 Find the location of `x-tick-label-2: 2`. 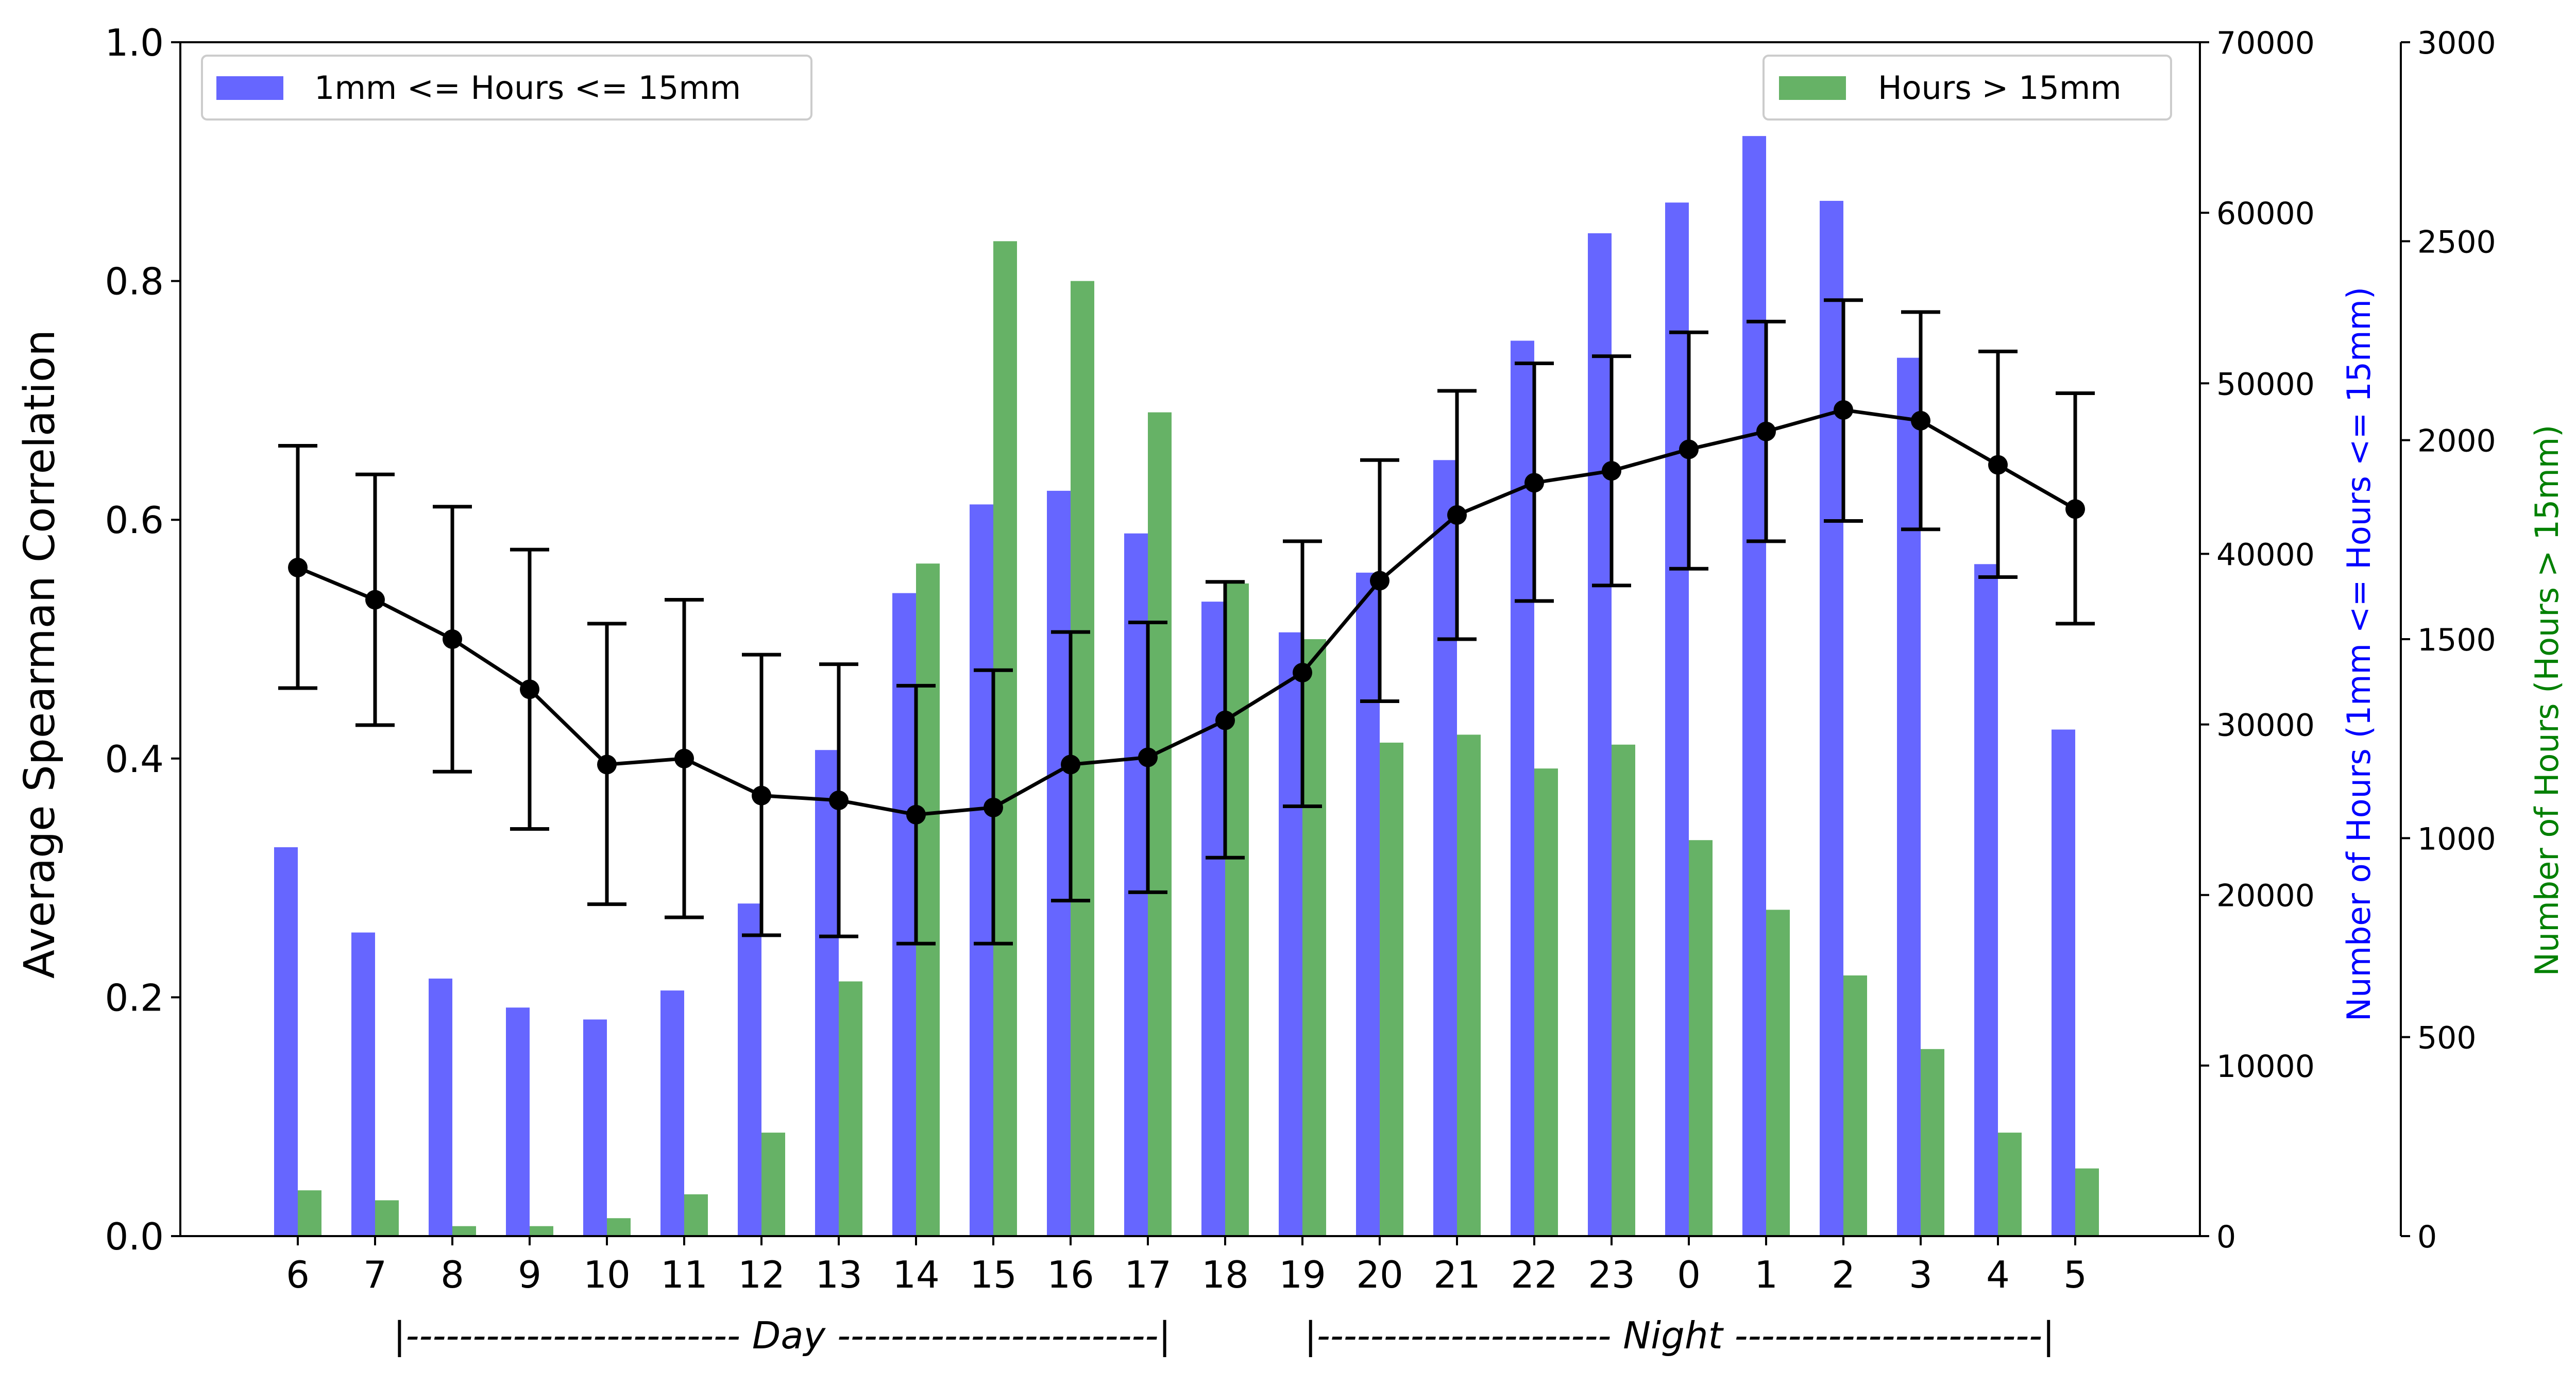

x-tick-label-2: 2 is located at coordinates (1843, 1274).